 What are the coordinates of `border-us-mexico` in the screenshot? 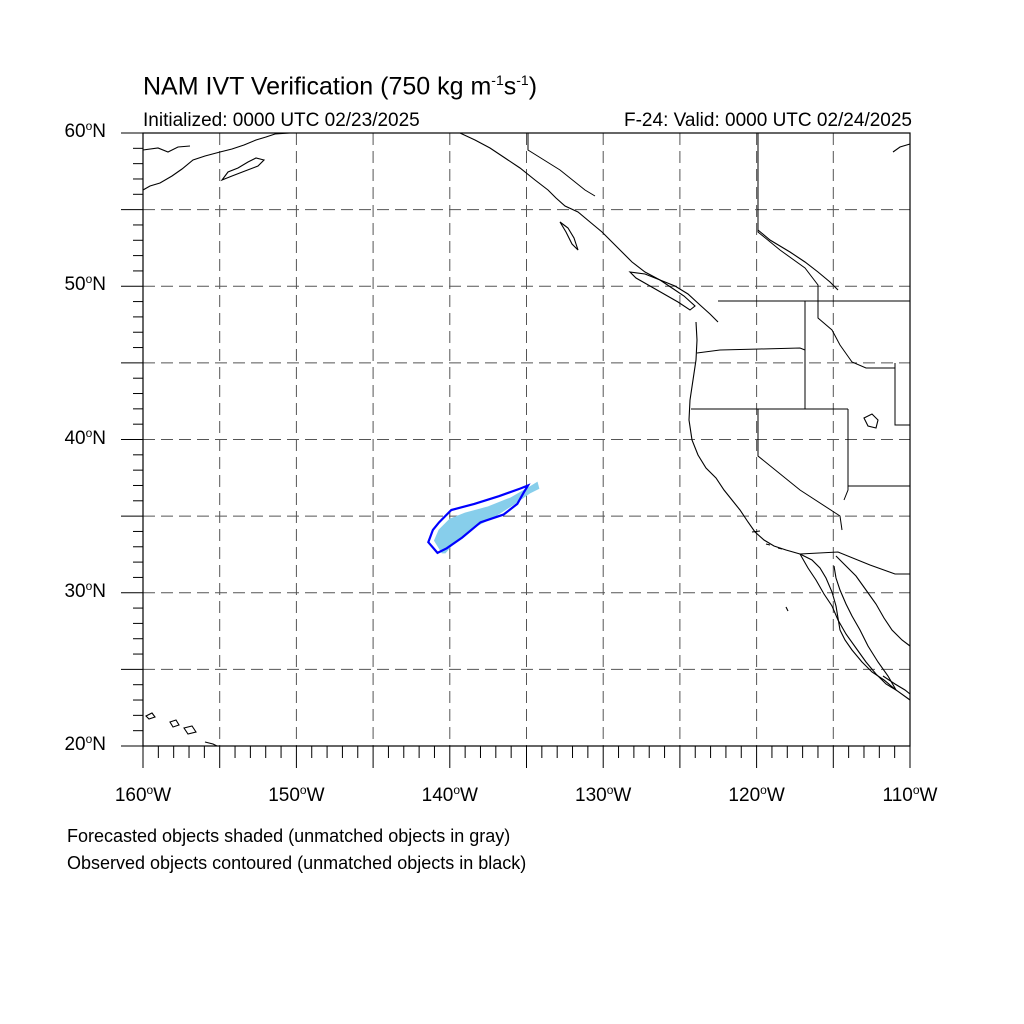 It's located at (854, 563).